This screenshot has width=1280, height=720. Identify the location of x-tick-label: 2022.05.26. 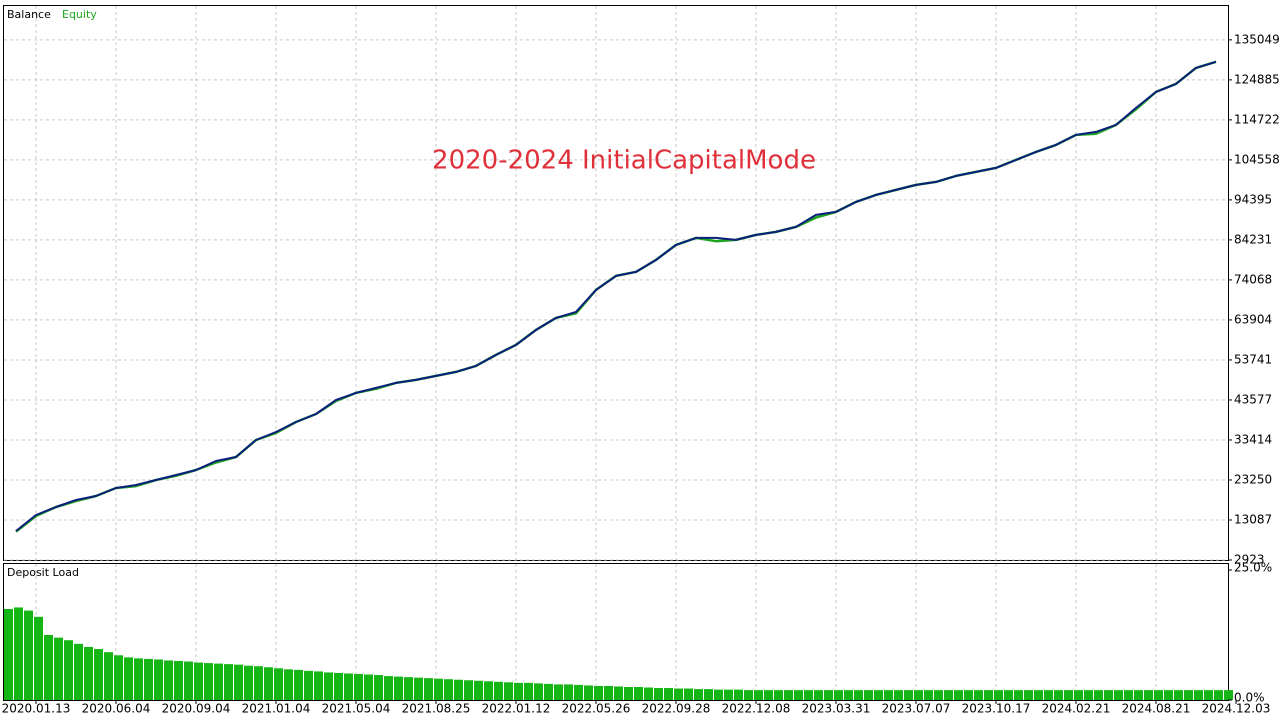
(596, 709).